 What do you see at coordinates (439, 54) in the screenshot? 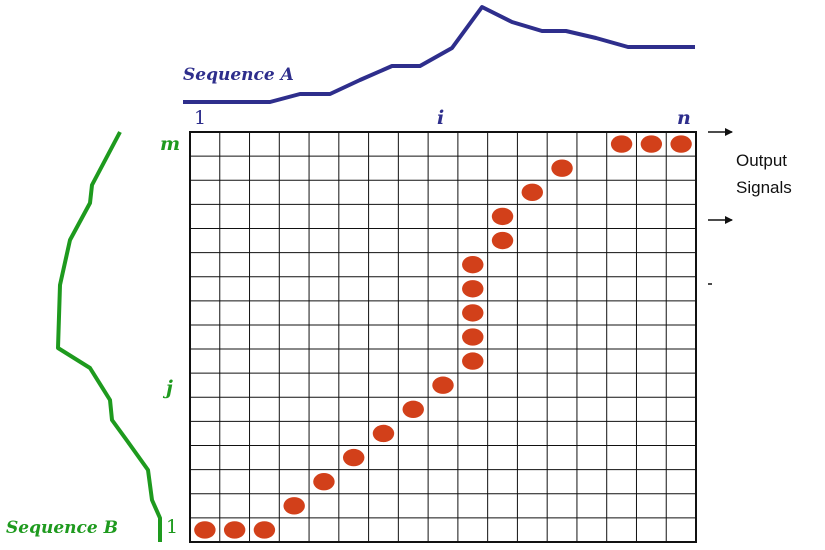
I see `sequence-a-curve` at bounding box center [439, 54].